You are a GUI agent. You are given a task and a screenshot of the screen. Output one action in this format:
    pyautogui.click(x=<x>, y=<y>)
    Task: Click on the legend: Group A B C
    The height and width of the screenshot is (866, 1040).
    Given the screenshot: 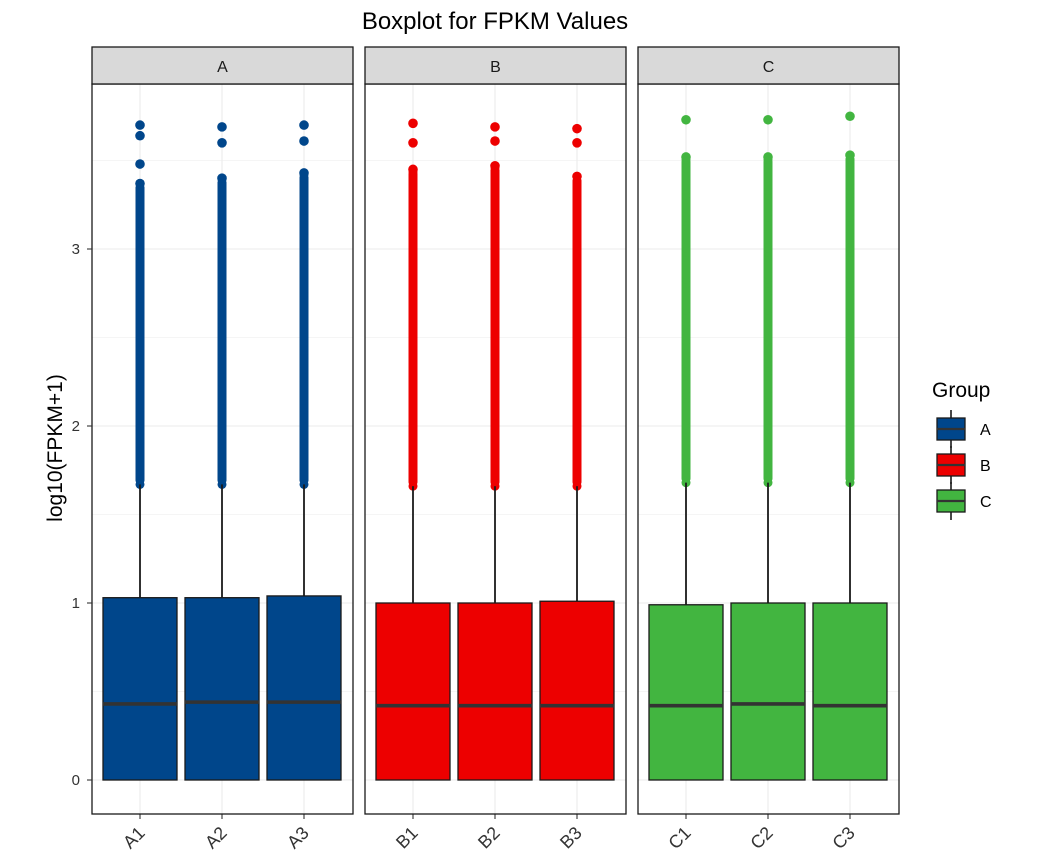 What is the action you would take?
    pyautogui.click(x=962, y=449)
    